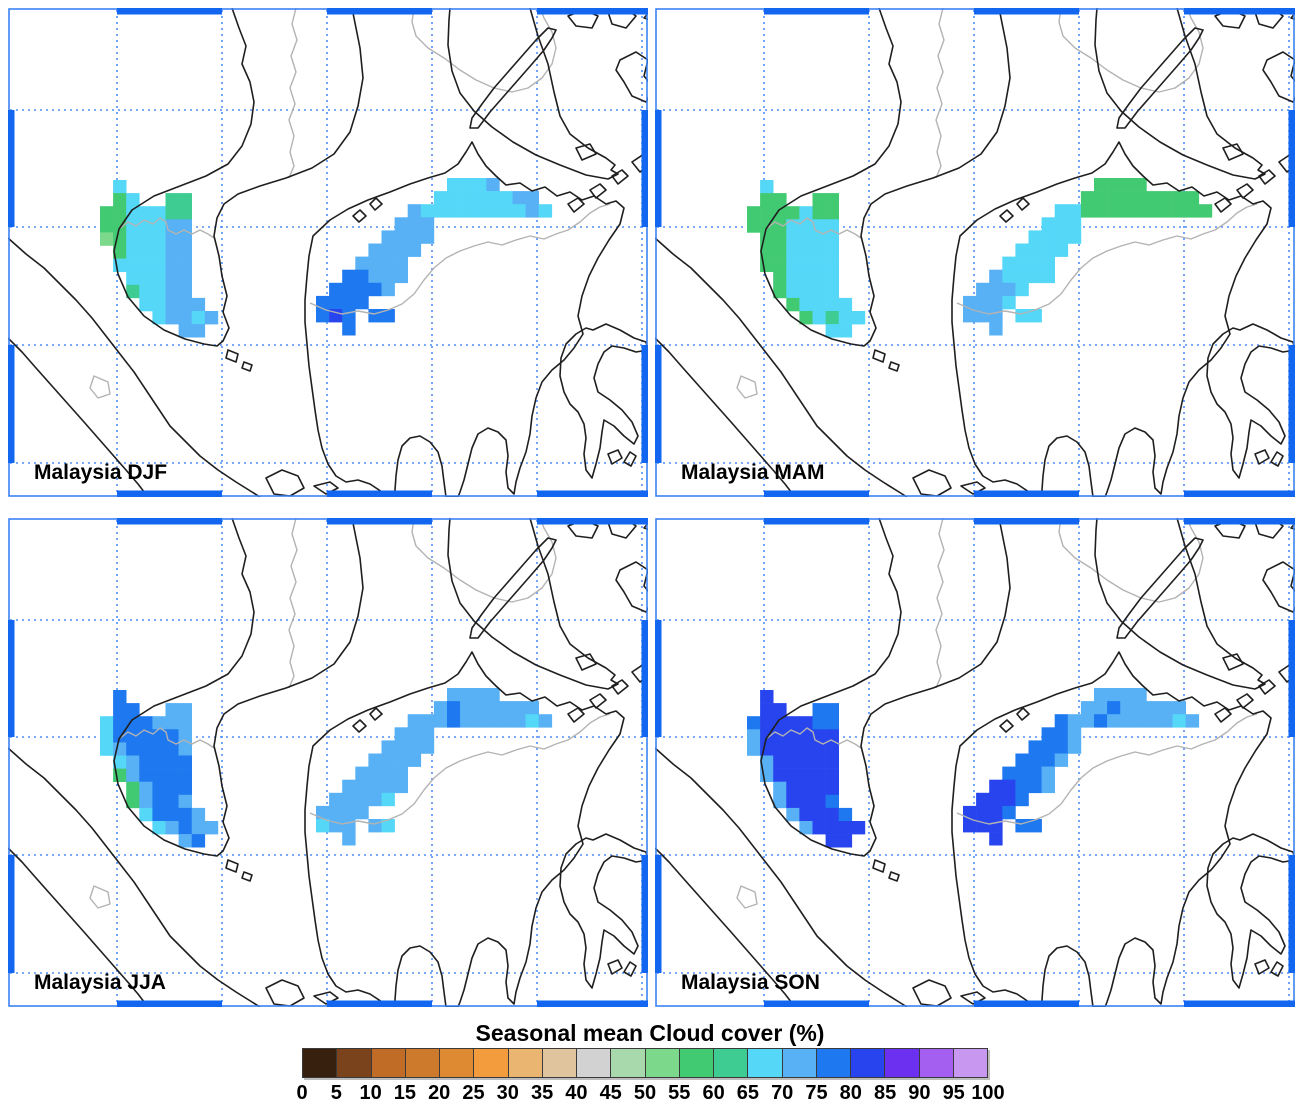 The image size is (1300, 1106). Describe the element at coordinates (542, 1093) in the screenshot. I see `colorbar-tick-35: 35` at that location.